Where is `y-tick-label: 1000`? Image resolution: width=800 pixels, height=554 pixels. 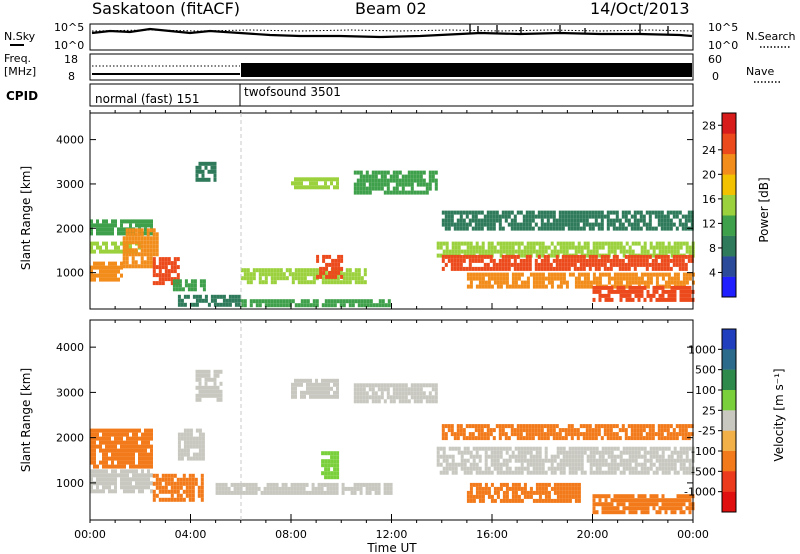
y-tick-label: 1000 is located at coordinates (70, 483).